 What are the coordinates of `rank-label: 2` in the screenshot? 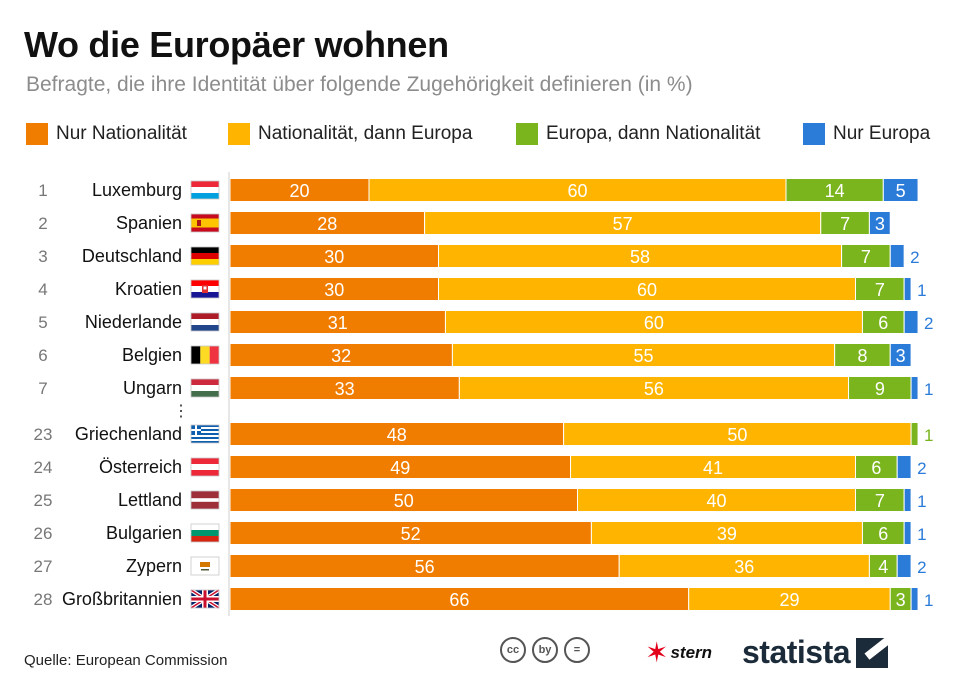 It's located at (42, 223).